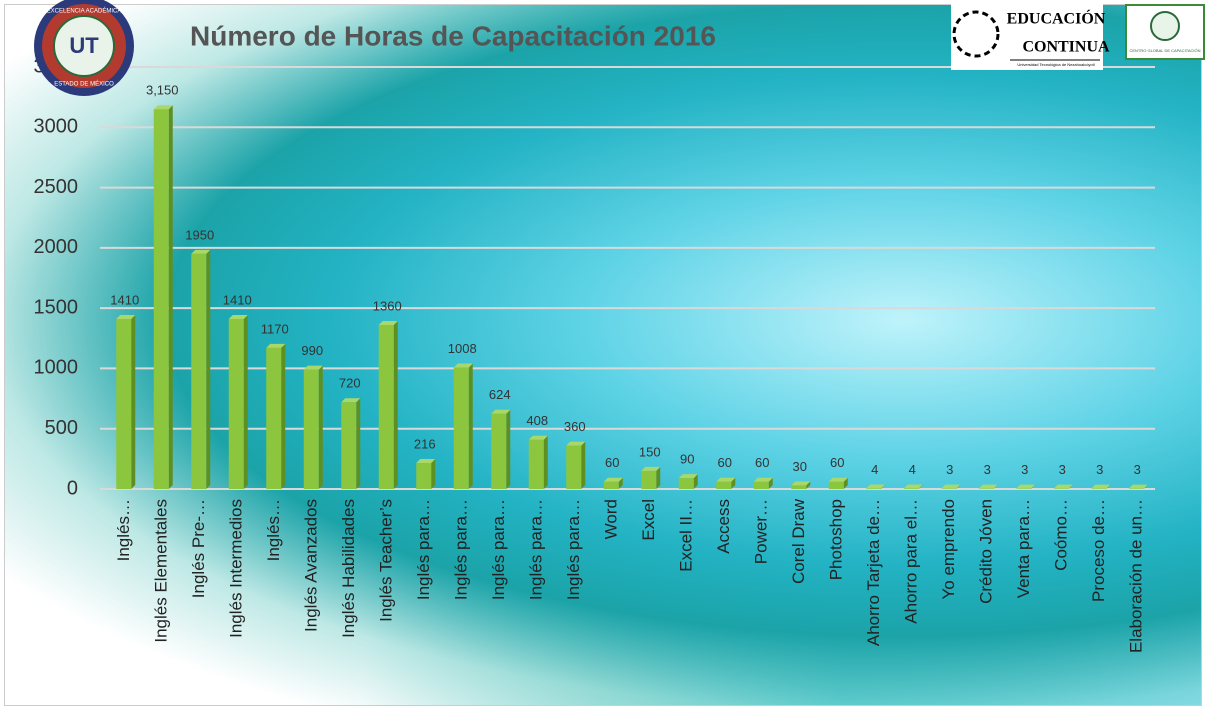 Image resolution: width=1207 pixels, height=709 pixels. Describe the element at coordinates (948, 549) in the screenshot. I see `x-tick-label: Yo emprendo` at that location.